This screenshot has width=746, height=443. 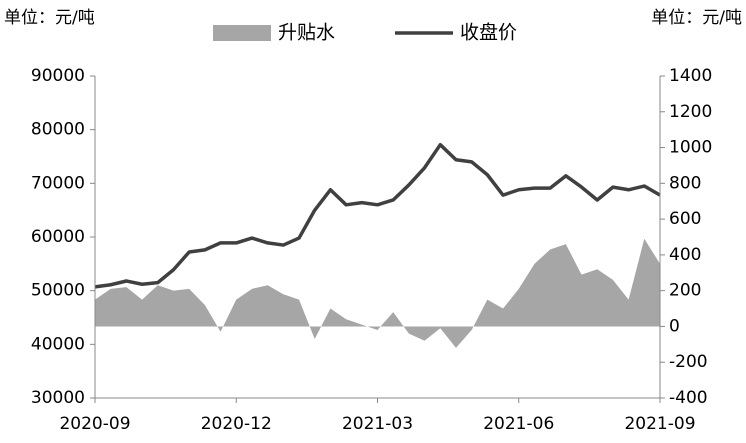 I want to click on y2-tick-label: 1000, so click(x=690, y=148).